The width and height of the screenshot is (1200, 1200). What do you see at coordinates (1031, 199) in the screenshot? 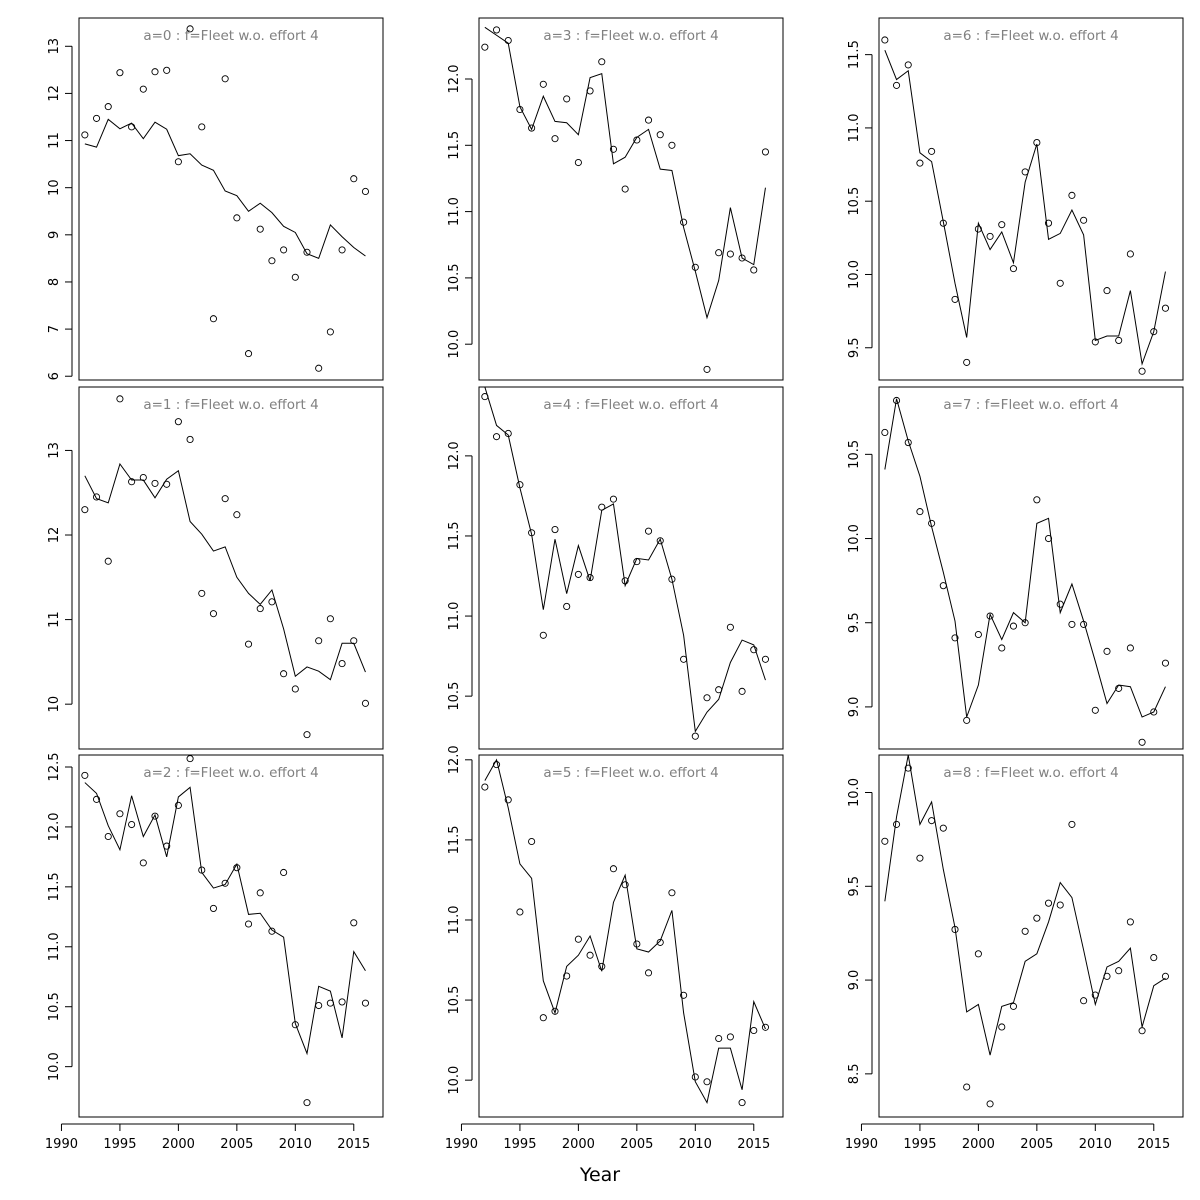
I see `panel-frame` at bounding box center [1031, 199].